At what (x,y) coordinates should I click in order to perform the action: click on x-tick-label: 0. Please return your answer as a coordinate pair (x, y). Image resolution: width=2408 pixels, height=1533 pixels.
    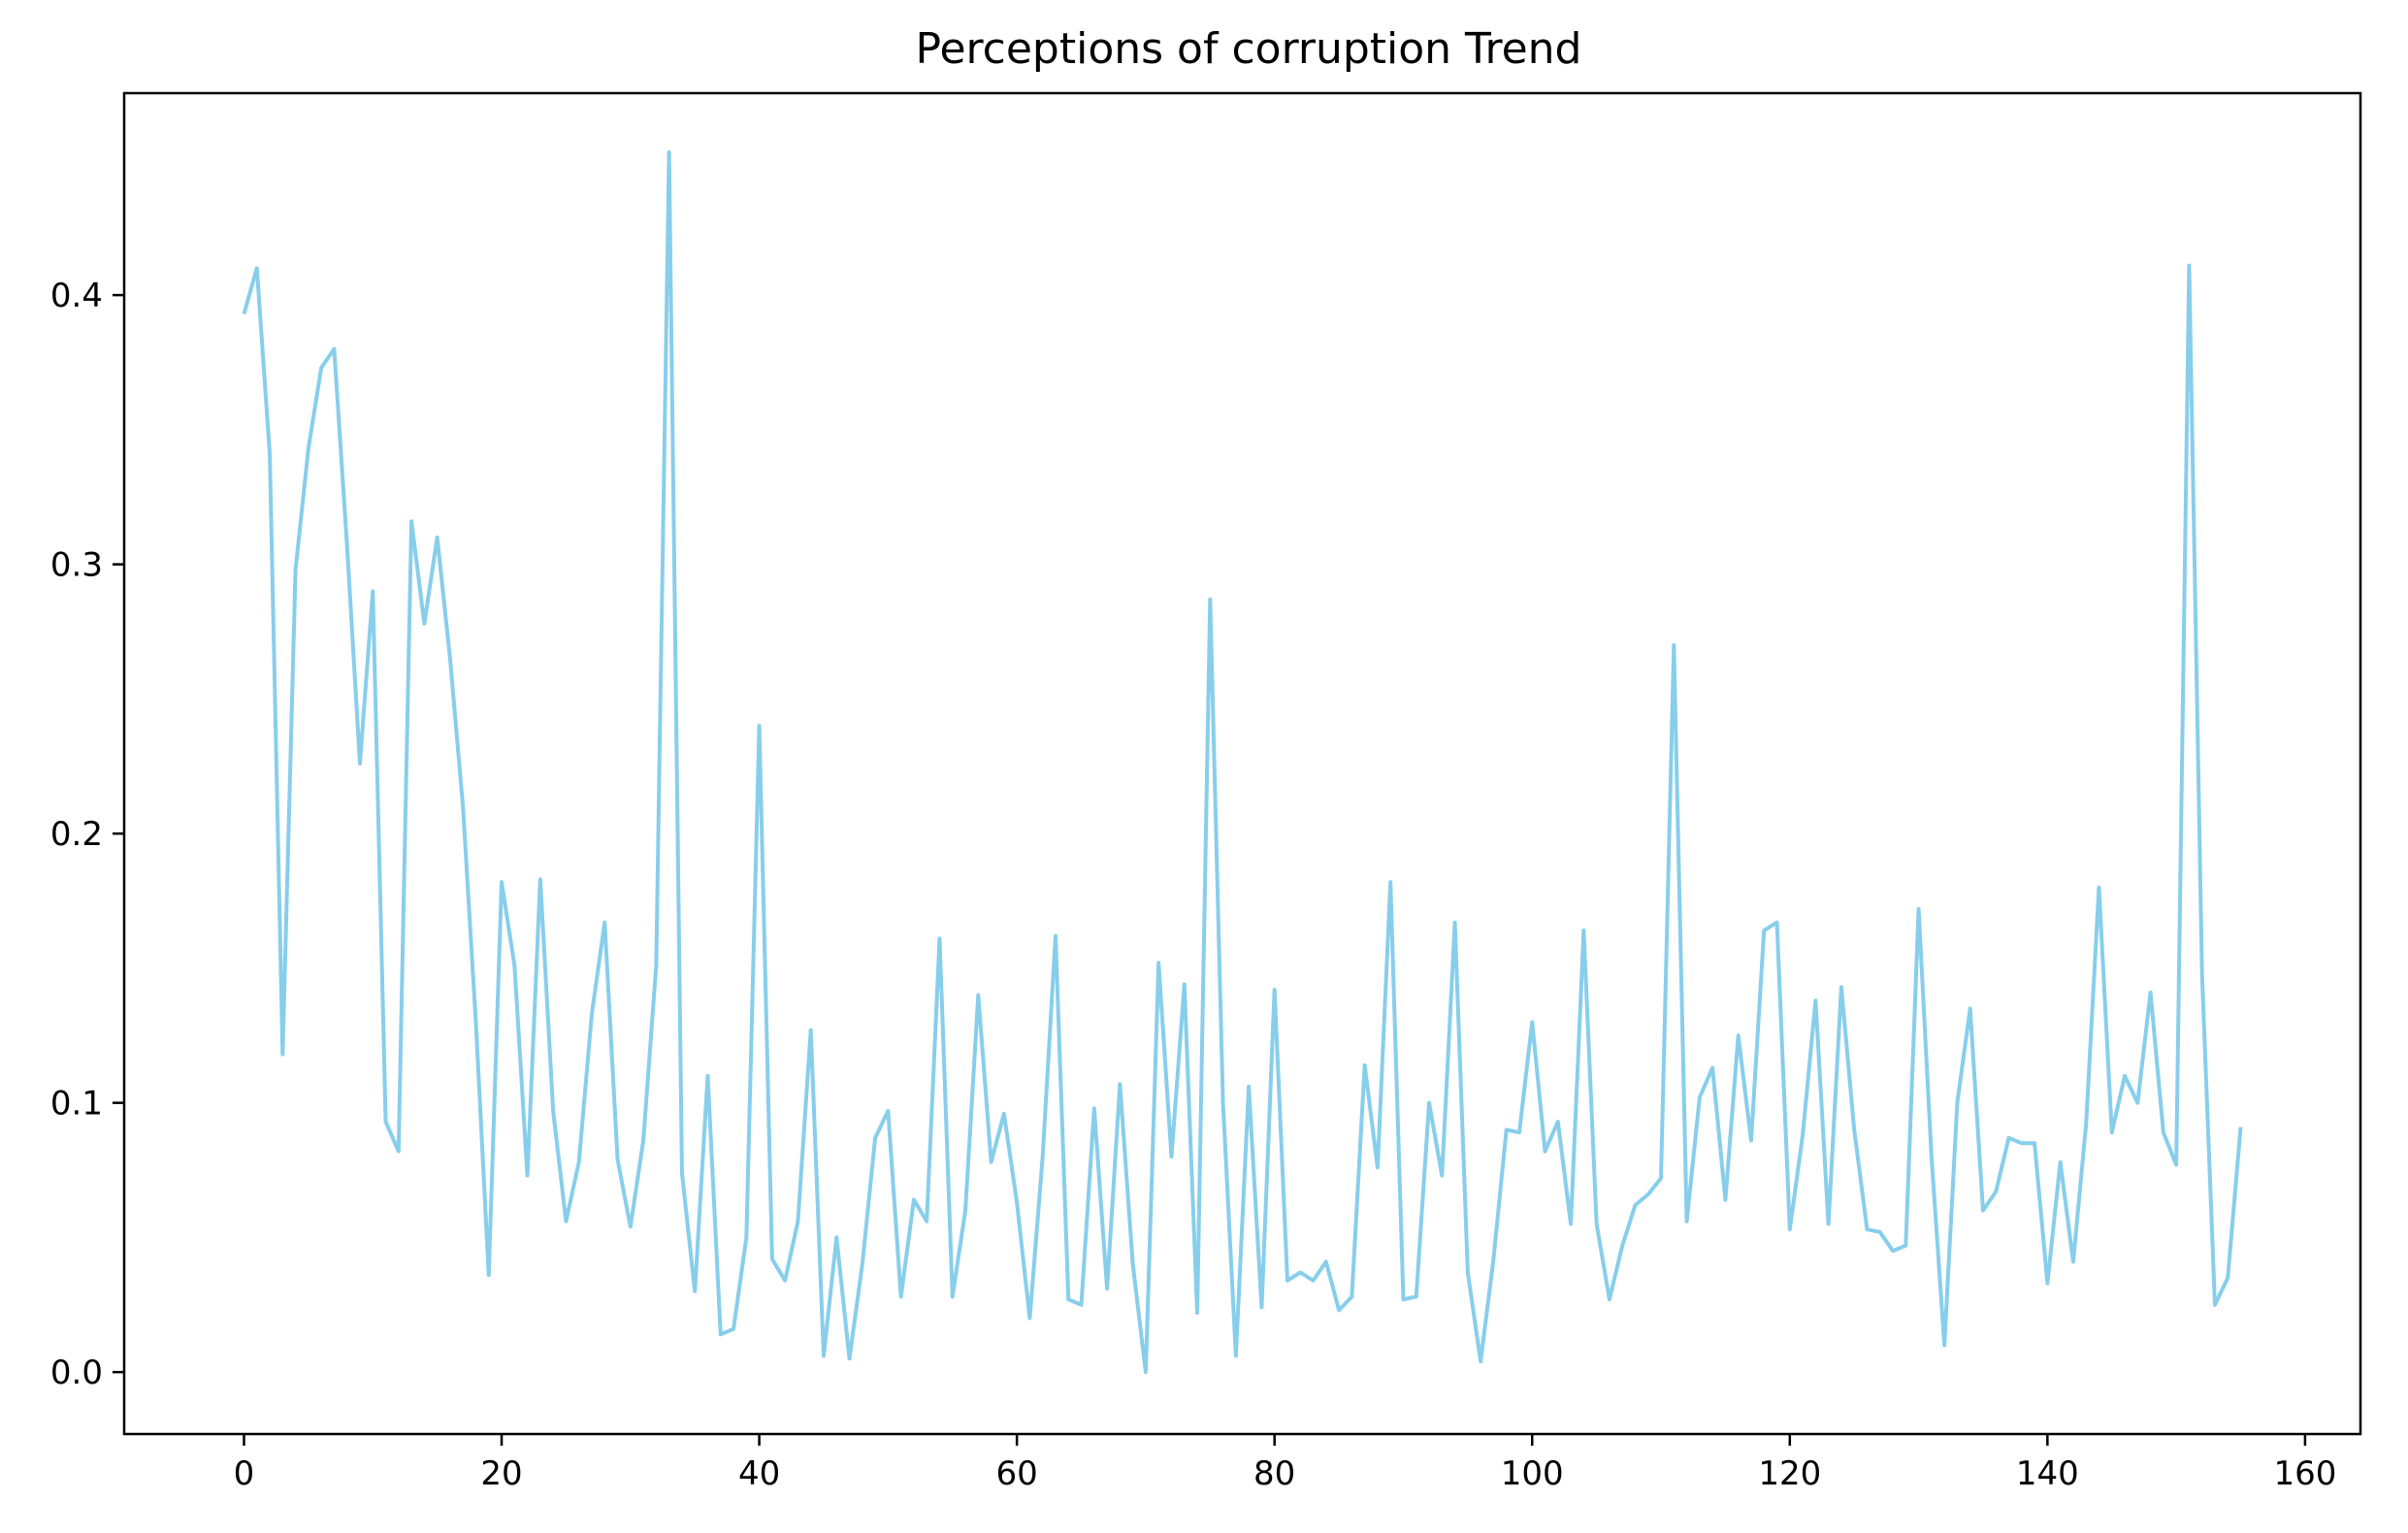
    Looking at the image, I should click on (244, 1473).